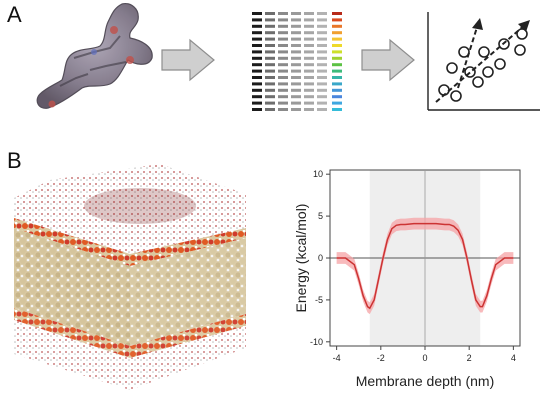 Image resolution: width=550 pixels, height=402 pixels. I want to click on x-axis-label: Membrane depth (nm), so click(425, 381).